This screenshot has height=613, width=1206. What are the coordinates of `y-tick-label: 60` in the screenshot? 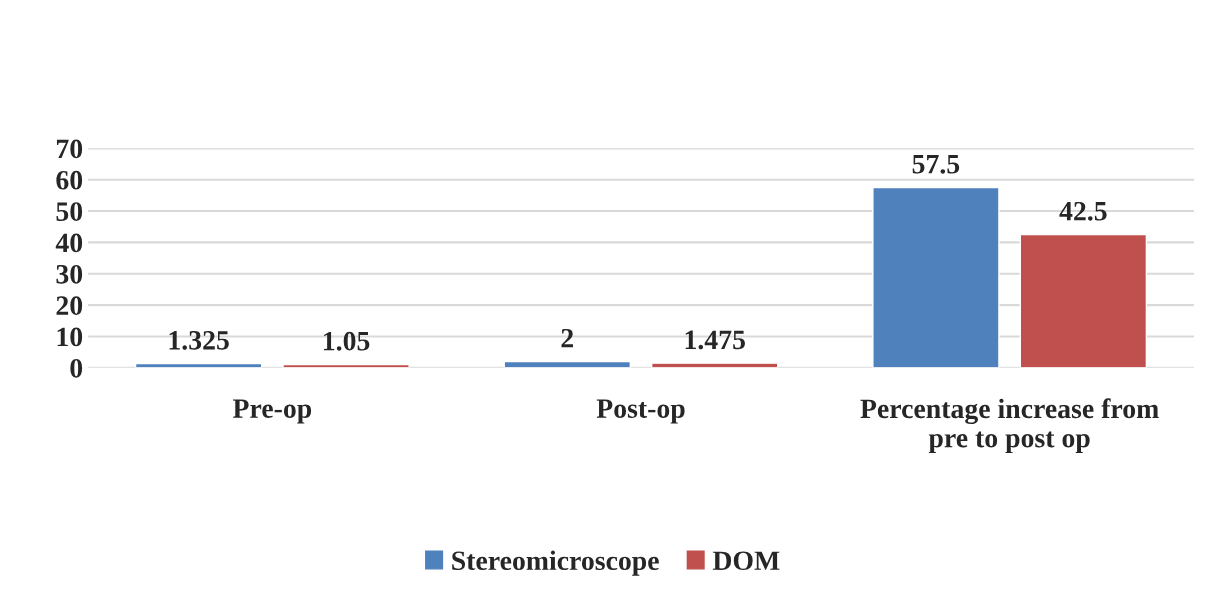 It's located at (69, 180).